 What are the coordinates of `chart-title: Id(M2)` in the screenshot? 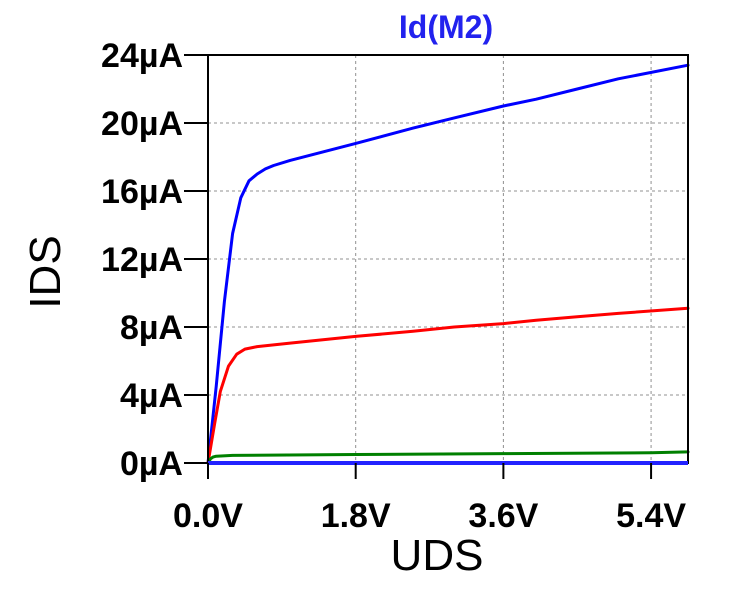 It's located at (446, 27).